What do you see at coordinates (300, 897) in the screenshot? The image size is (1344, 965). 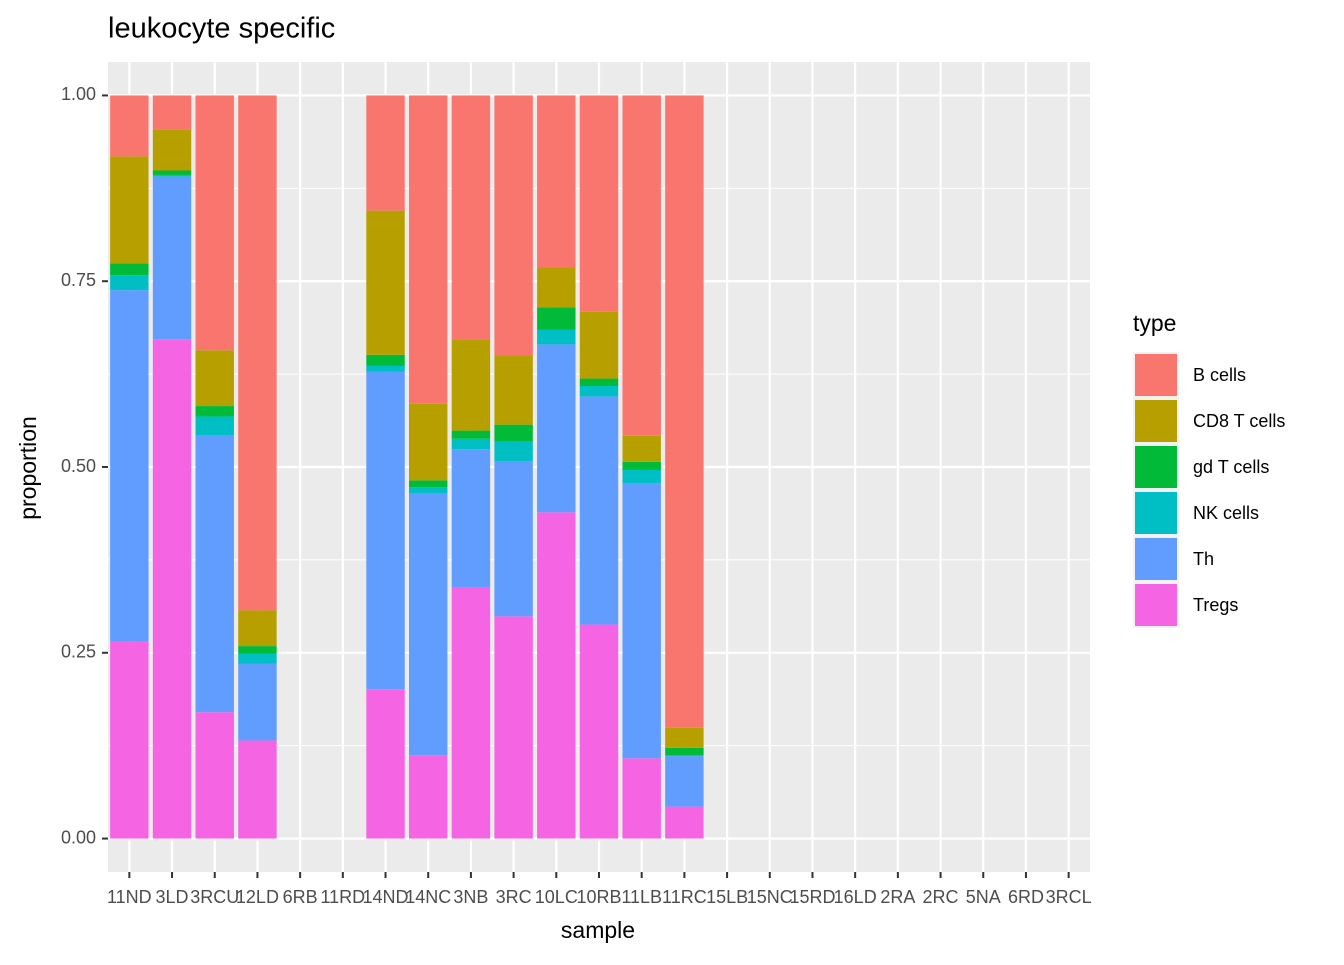 I see `x-tick-label: 6RB` at bounding box center [300, 897].